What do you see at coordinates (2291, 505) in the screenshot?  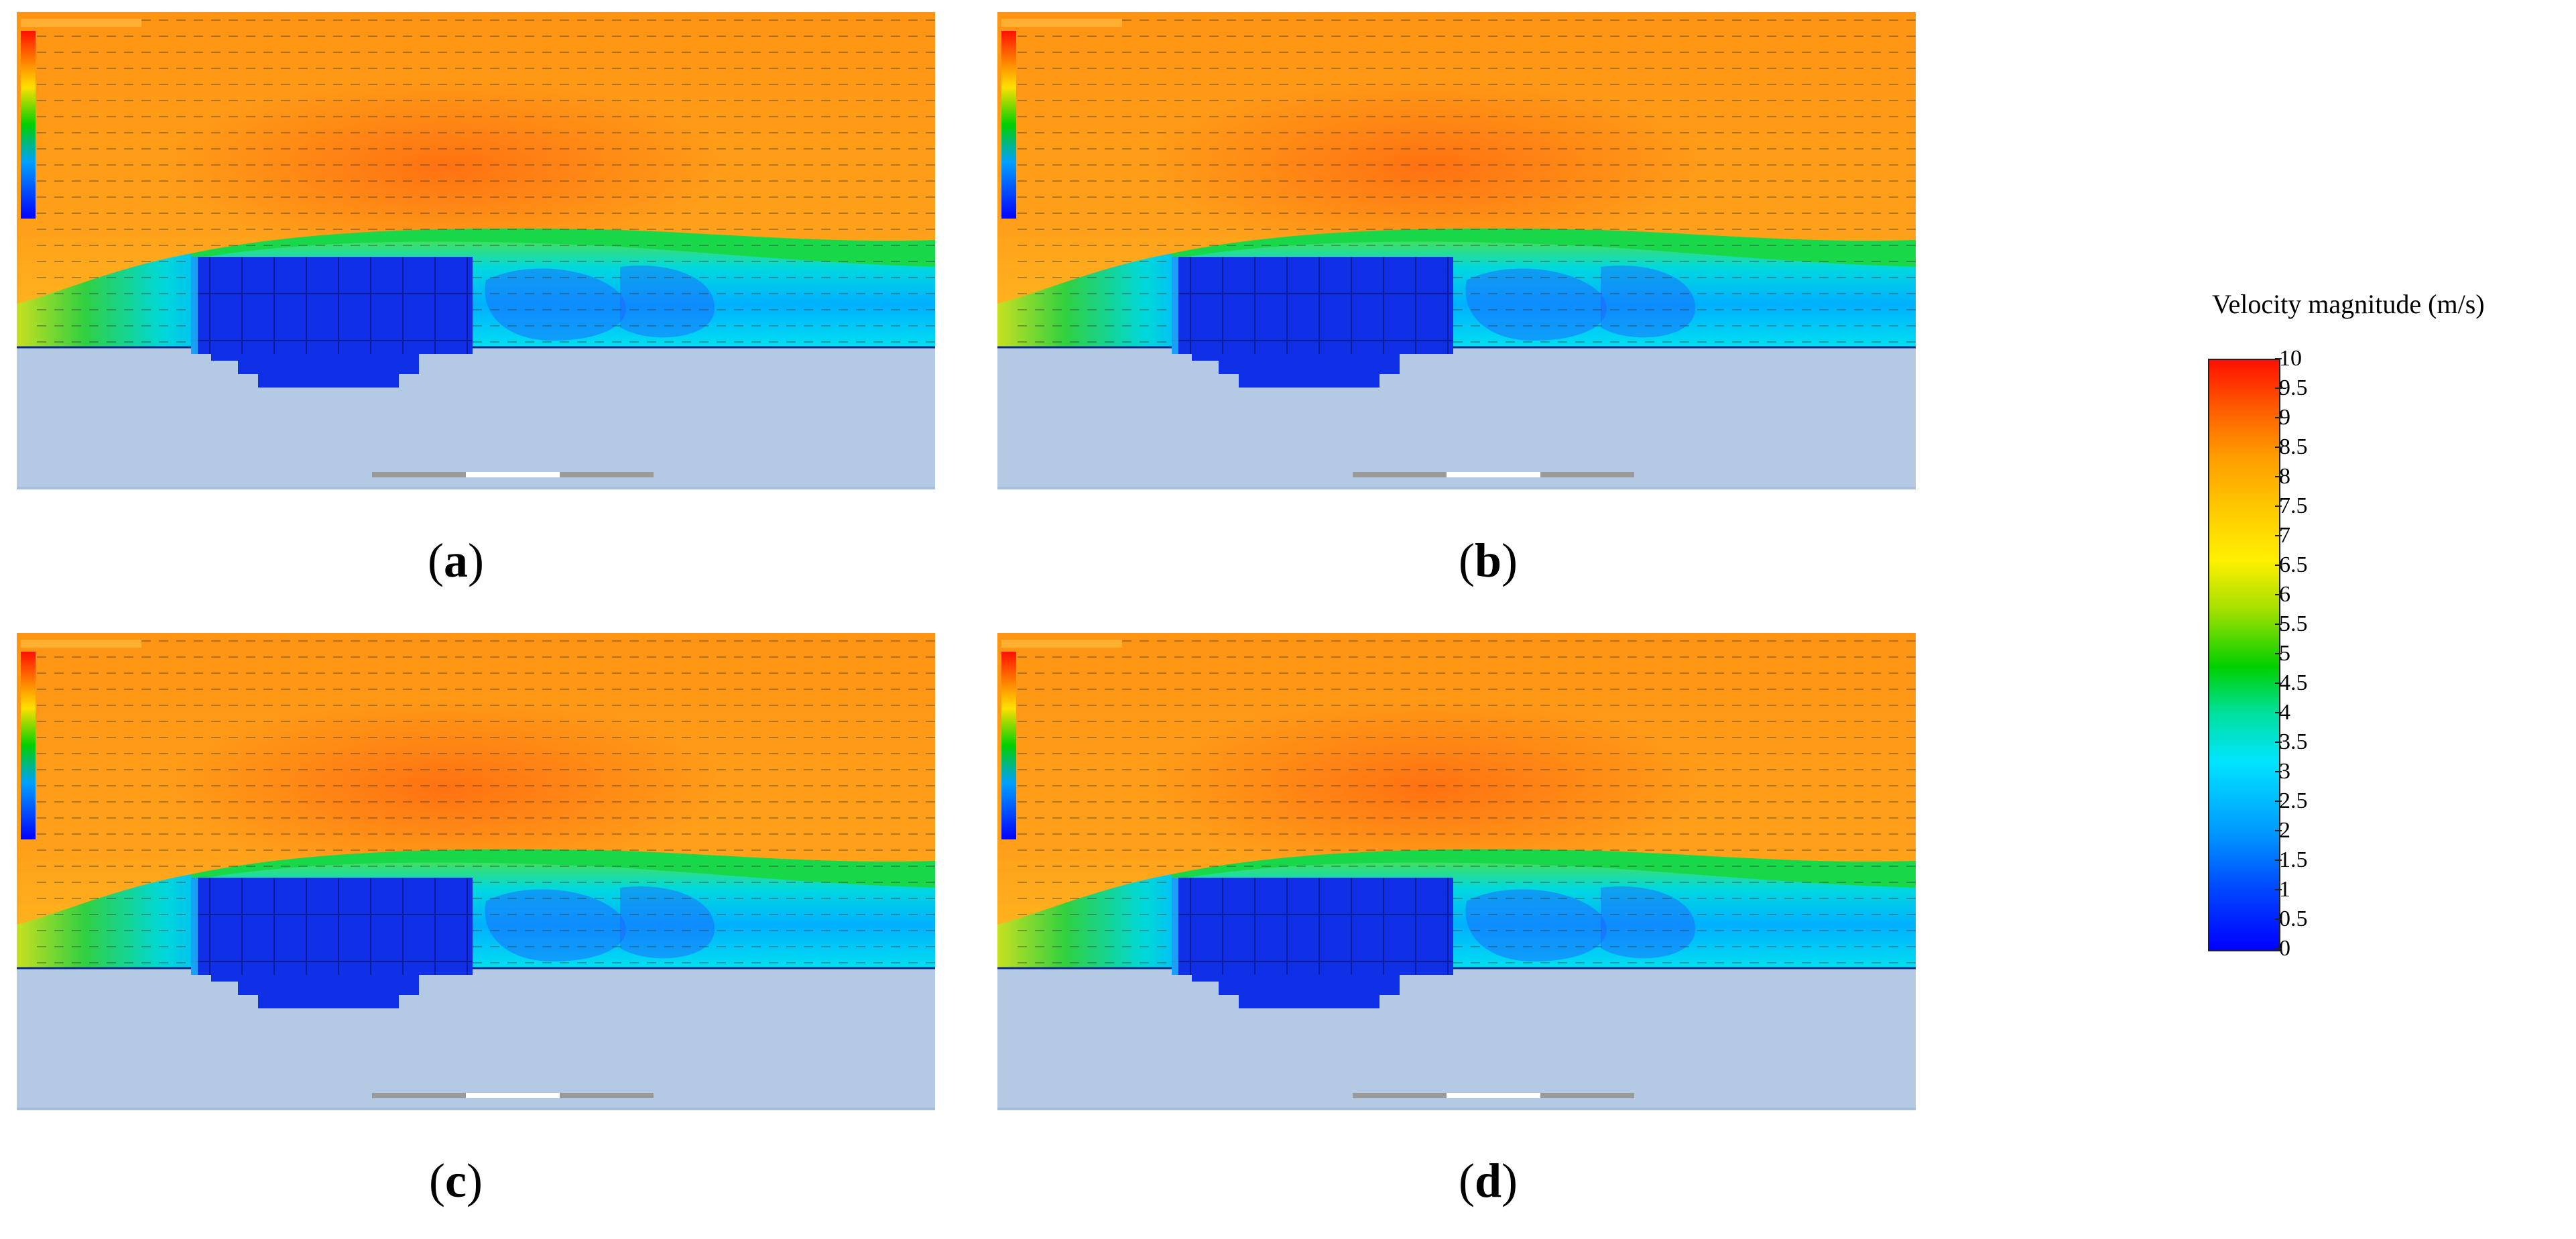 I see `legend-tick-label: 7.5` at bounding box center [2291, 505].